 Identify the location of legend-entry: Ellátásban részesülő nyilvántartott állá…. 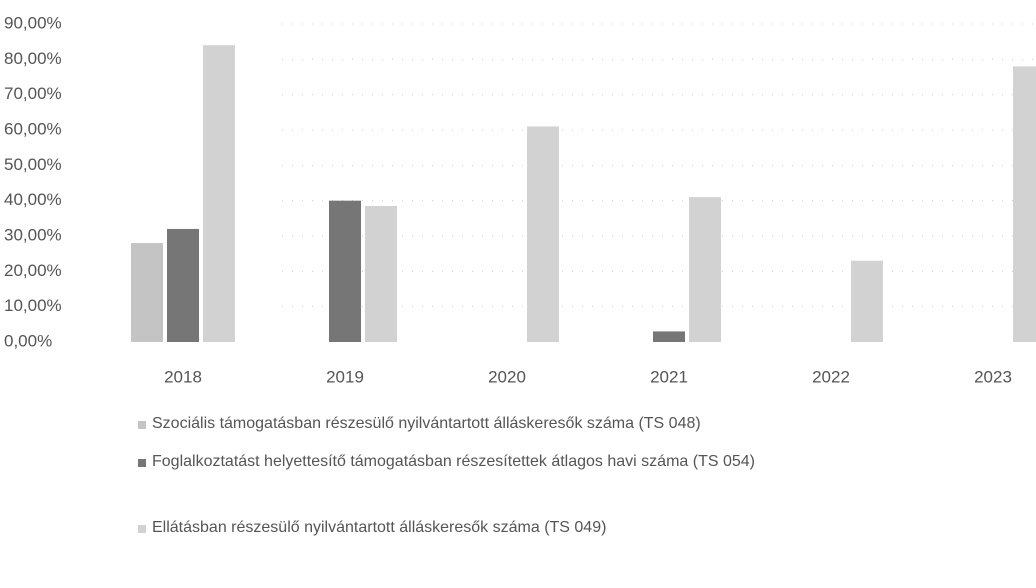
(483, 528).